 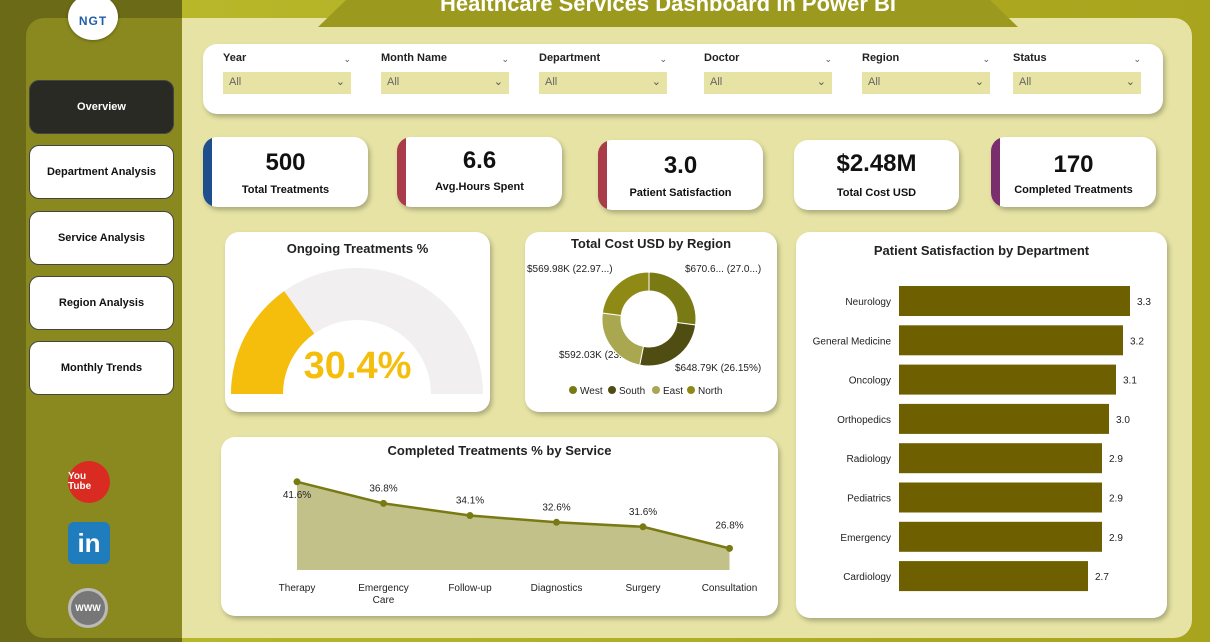 What do you see at coordinates (556, 507) in the screenshot?
I see `area-value-label: 32.6%` at bounding box center [556, 507].